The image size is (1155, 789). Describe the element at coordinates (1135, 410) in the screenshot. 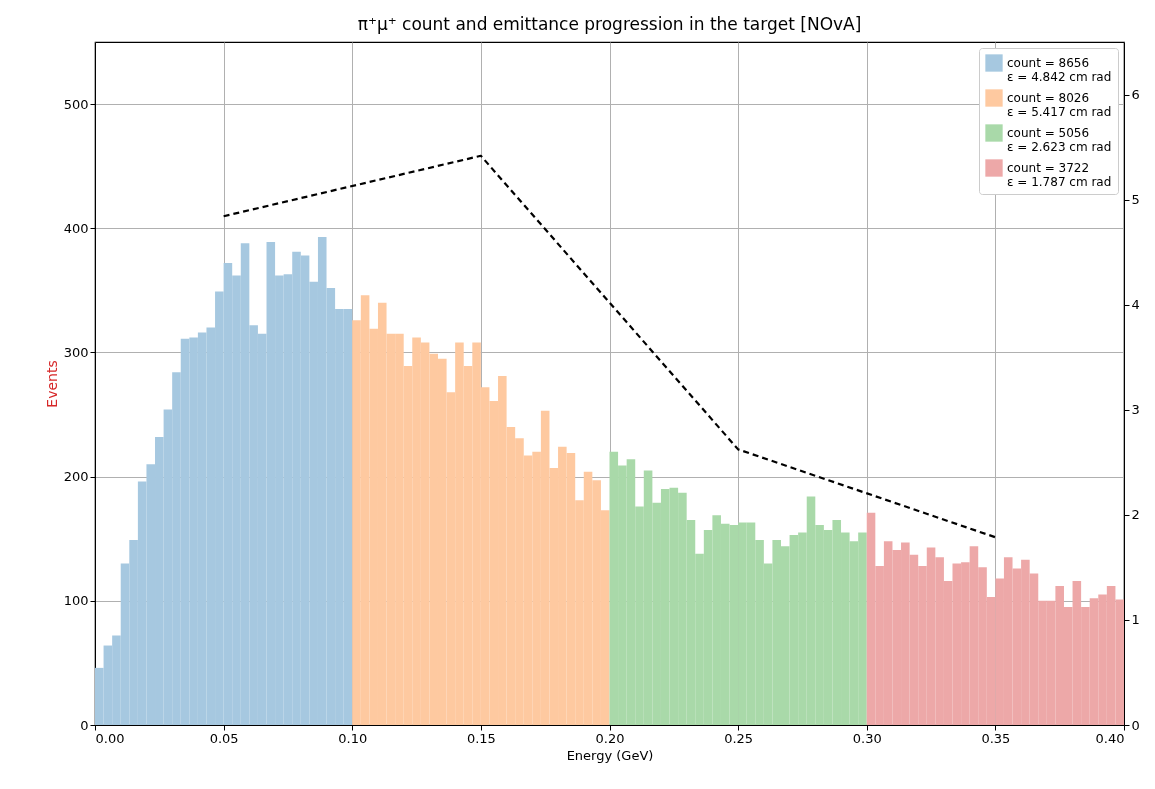

I see `y2-tick-label: 3` at that location.